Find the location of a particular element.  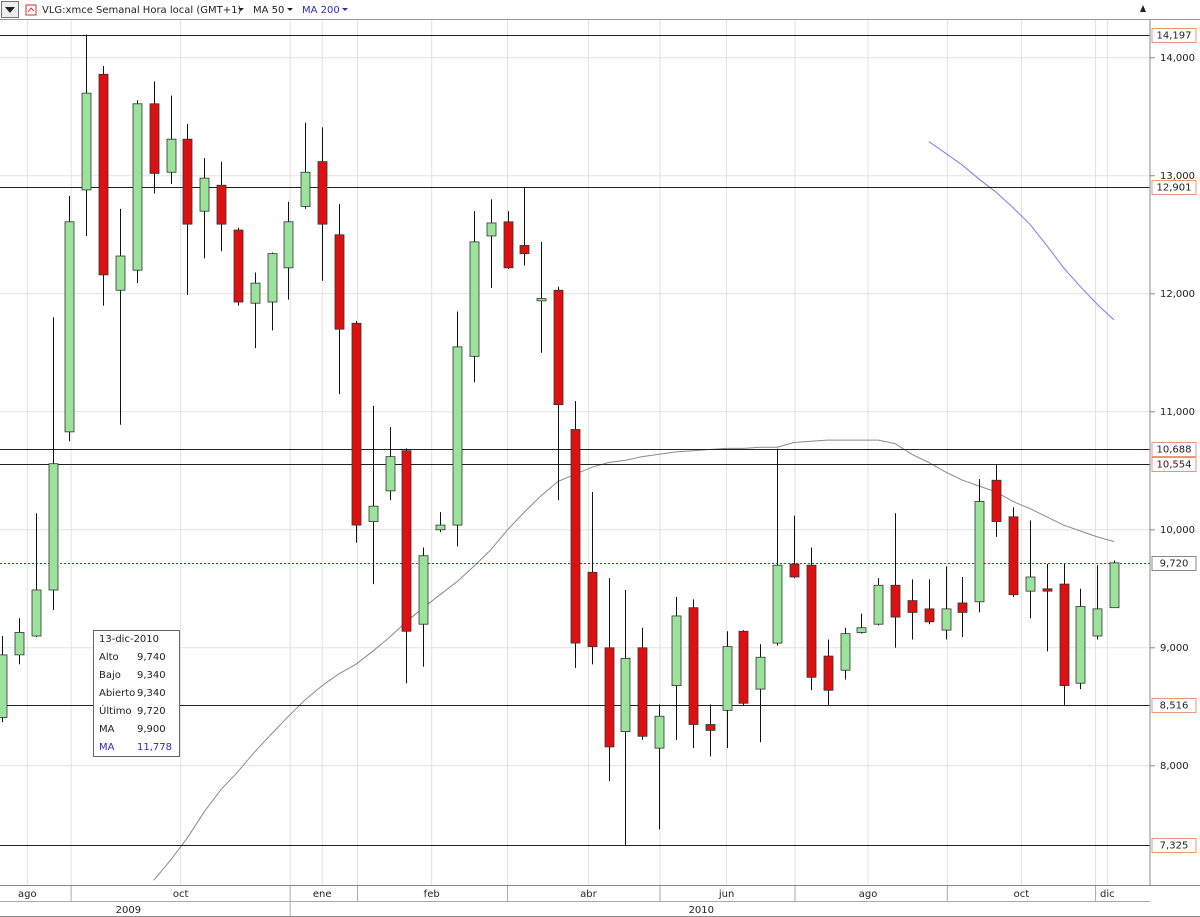

level-label: 8,516 is located at coordinates (1174, 706).